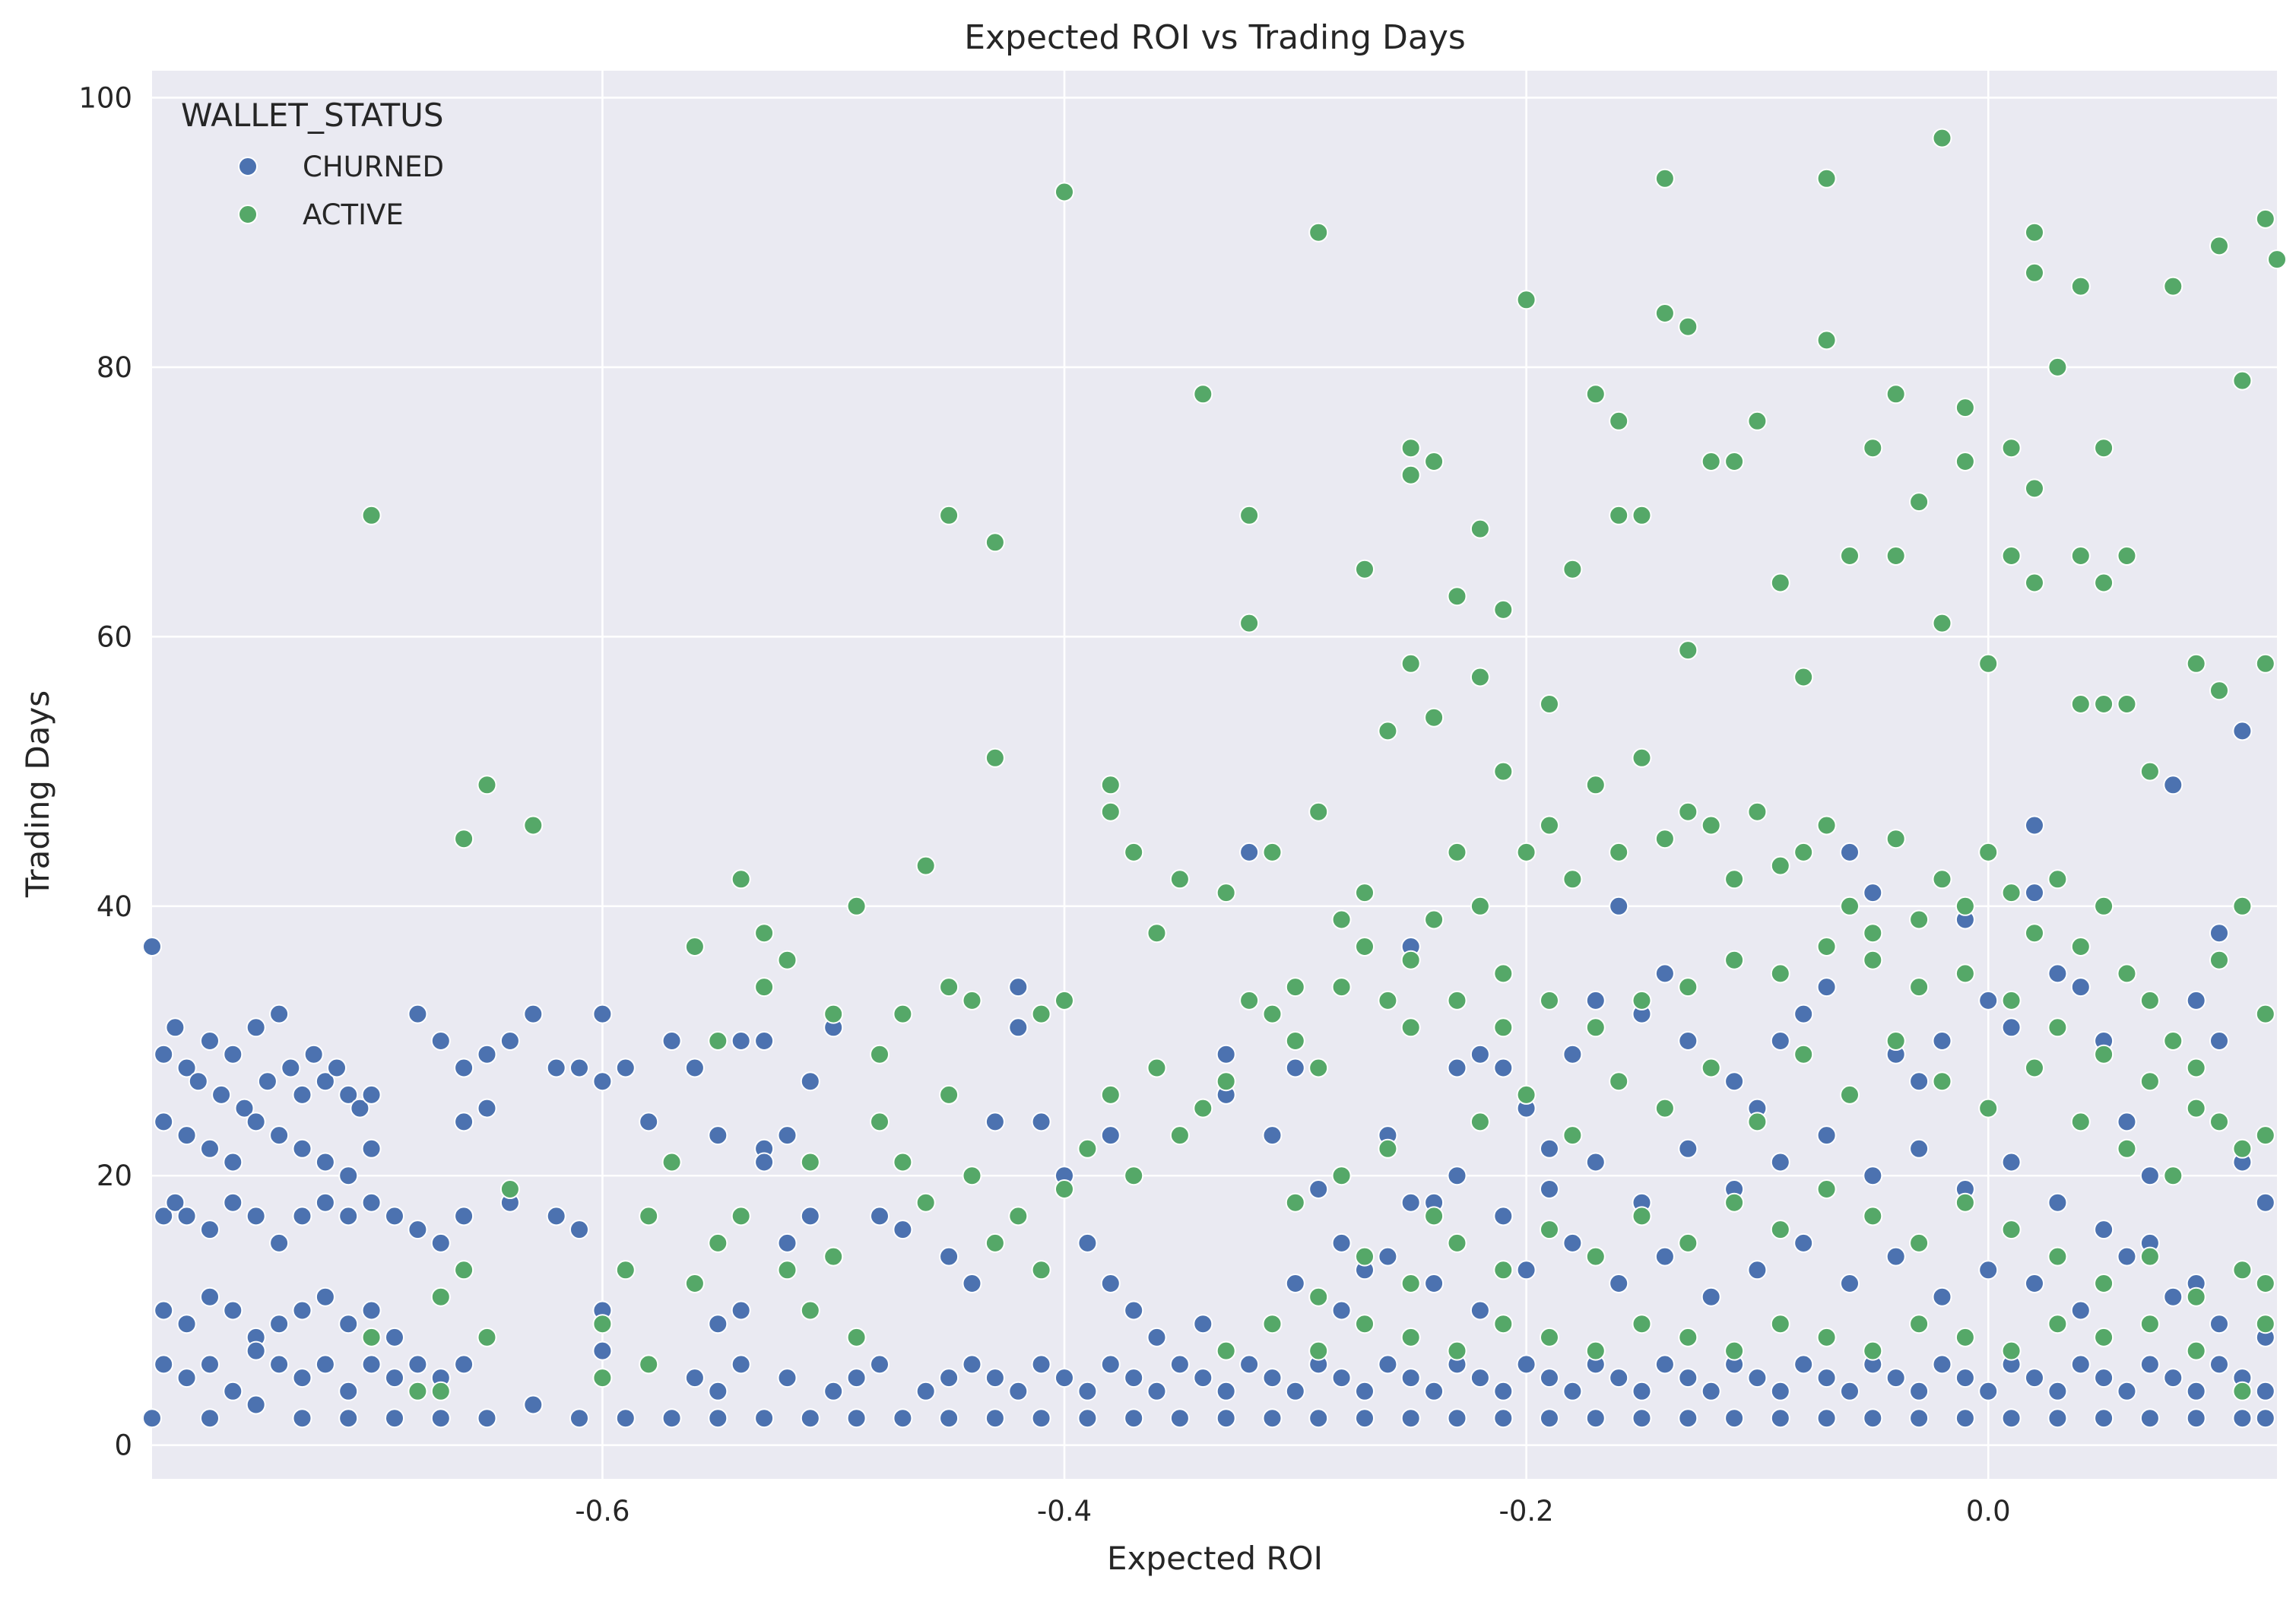 Image resolution: width=2296 pixels, height=1599 pixels. What do you see at coordinates (602, 1511) in the screenshot?
I see `x-tick-label: -0.6` at bounding box center [602, 1511].